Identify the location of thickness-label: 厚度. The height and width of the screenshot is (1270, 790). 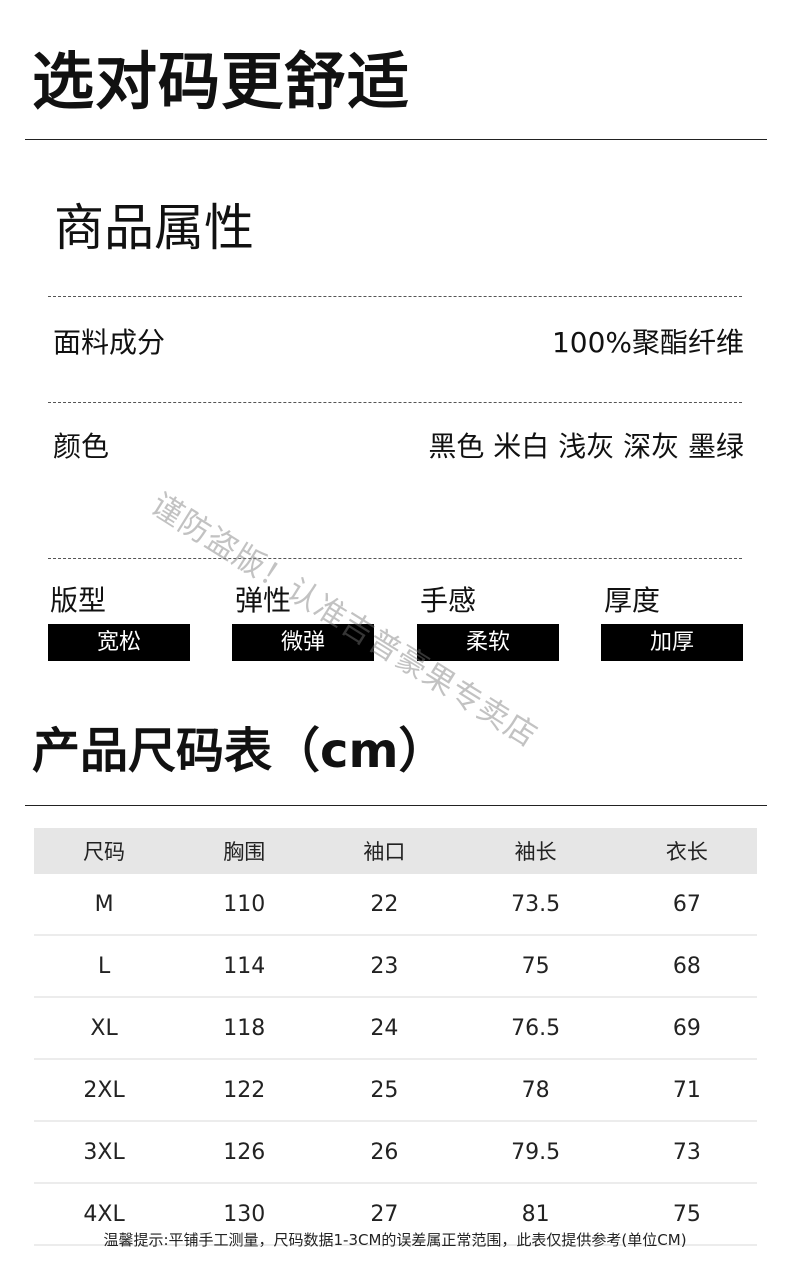
(632, 600).